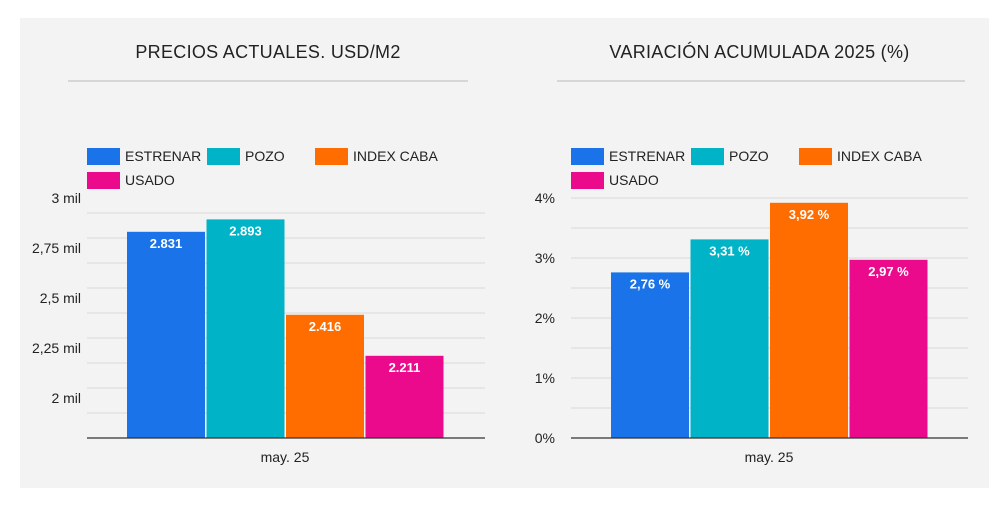  Describe the element at coordinates (759, 52) in the screenshot. I see `chart-title-variation: VARIACIÓN ACUMULADA 2025 (%)` at that location.